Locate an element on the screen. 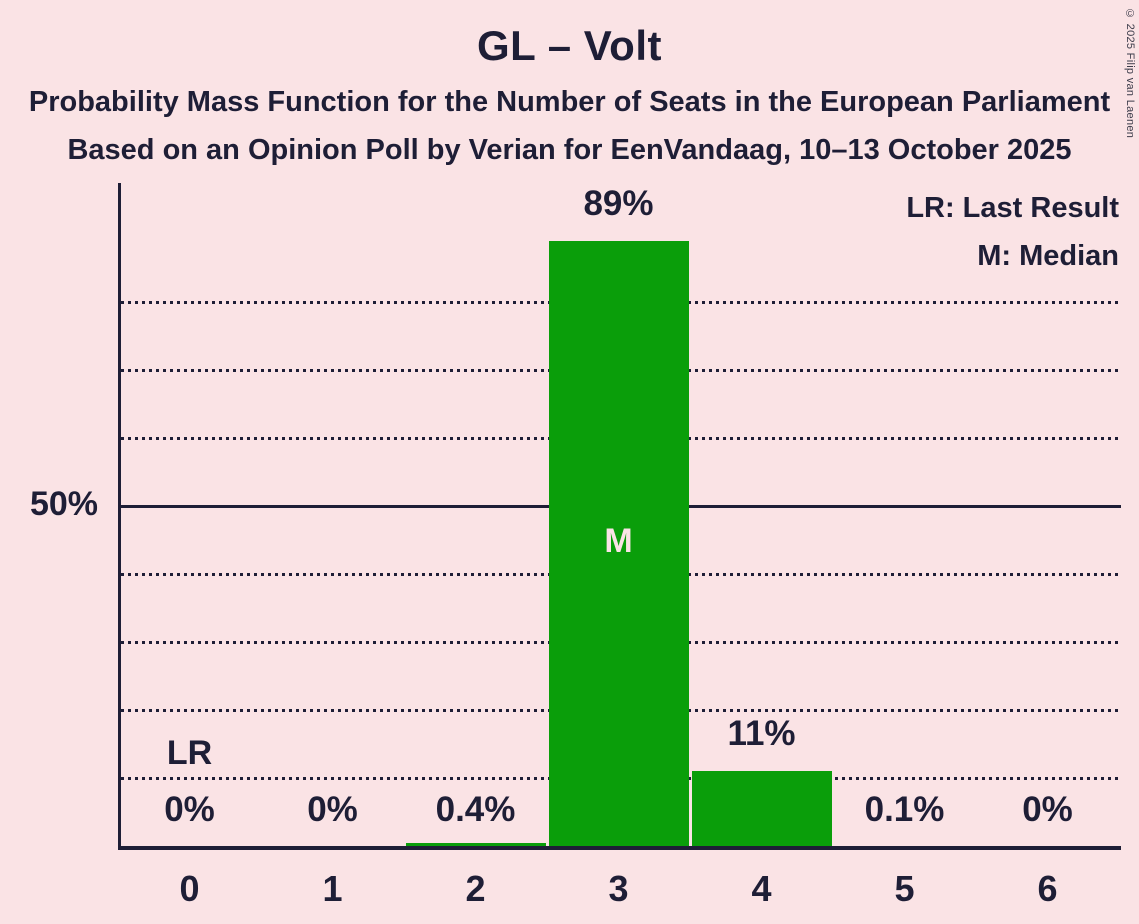  value-label-seats-4: 11% is located at coordinates (761, 734).